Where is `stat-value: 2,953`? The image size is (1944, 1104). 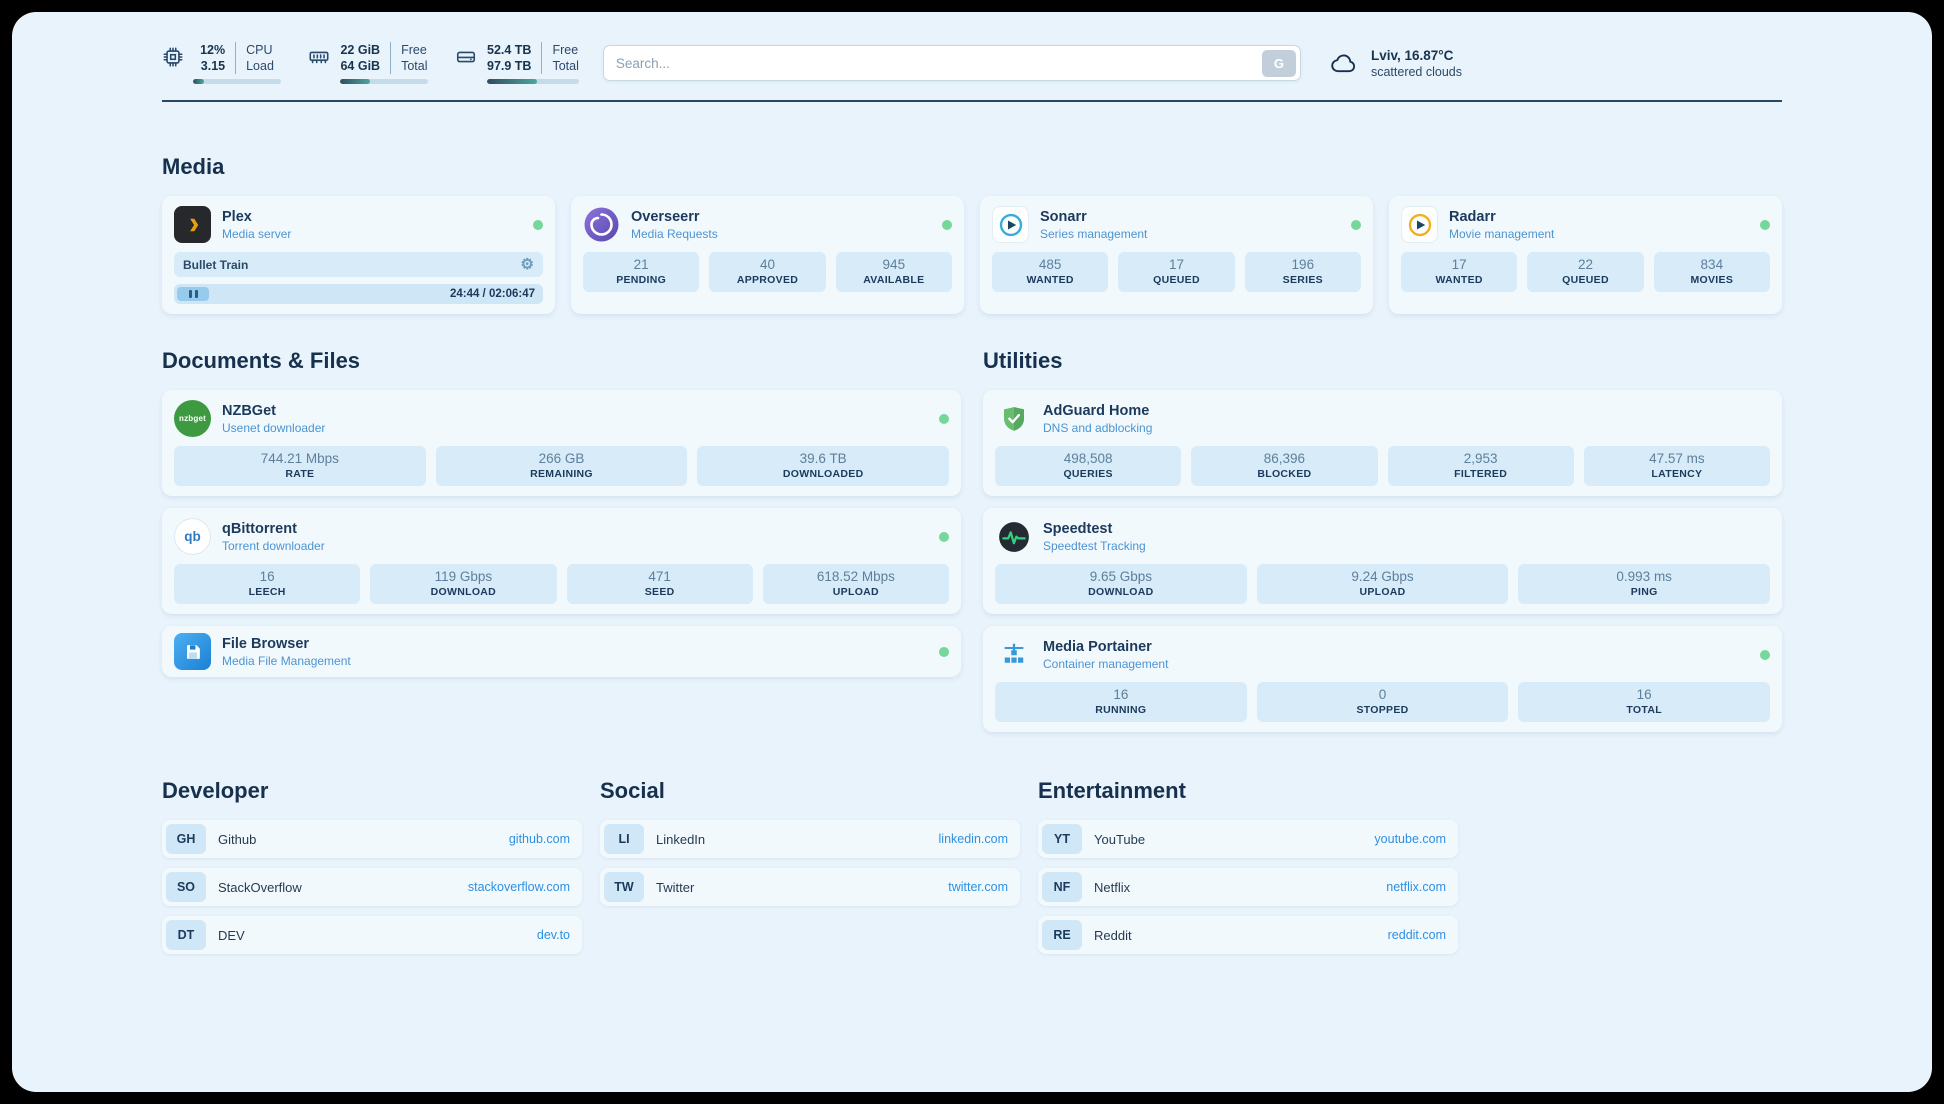 stat-value: 2,953 is located at coordinates (1480, 458).